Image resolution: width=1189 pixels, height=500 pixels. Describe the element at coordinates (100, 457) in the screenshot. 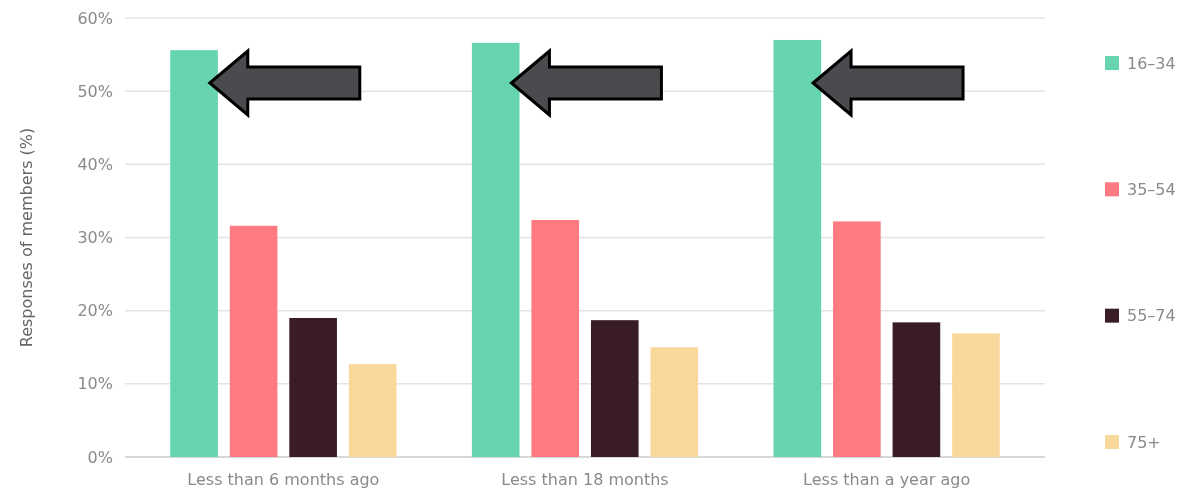

I see `y-tick-label: 0%` at that location.